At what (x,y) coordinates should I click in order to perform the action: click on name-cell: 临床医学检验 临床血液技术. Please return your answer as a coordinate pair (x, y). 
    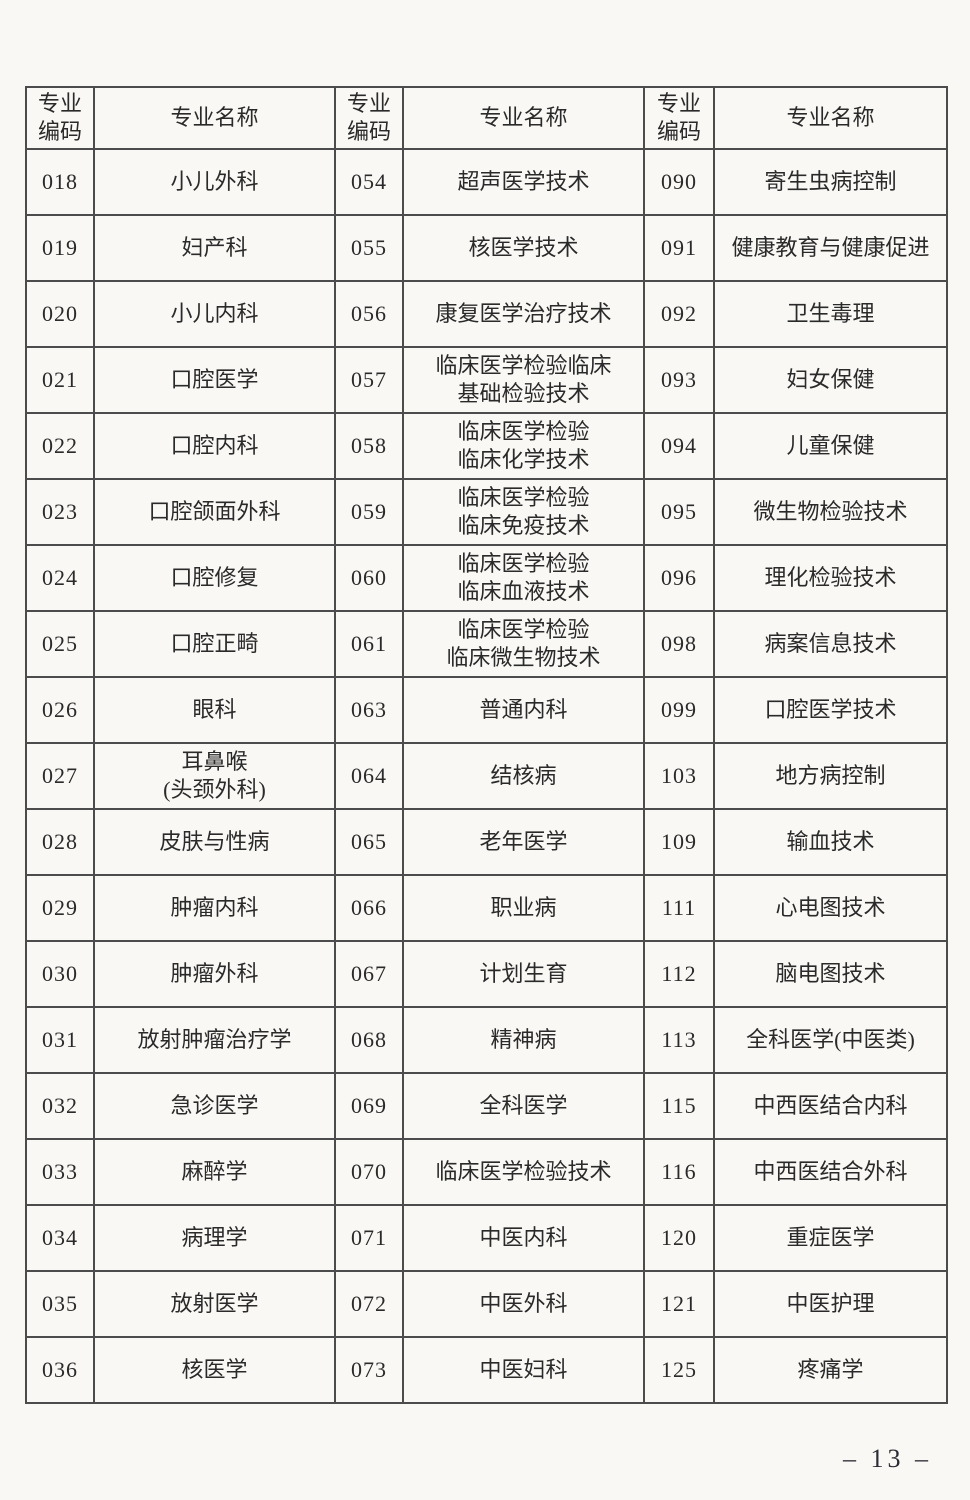
    Looking at the image, I should click on (523, 578).